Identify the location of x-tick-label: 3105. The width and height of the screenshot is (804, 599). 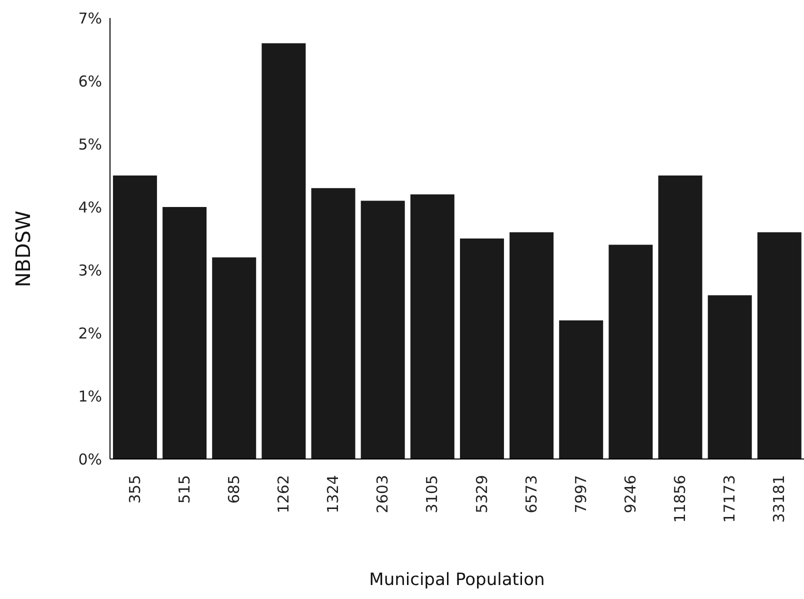
(432, 494).